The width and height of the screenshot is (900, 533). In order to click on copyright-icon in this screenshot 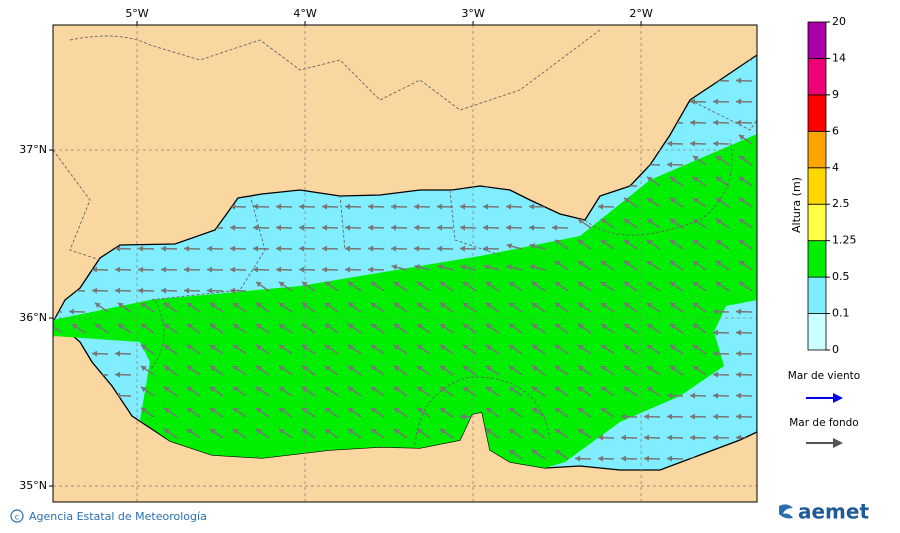, I will do `click(17, 516)`.